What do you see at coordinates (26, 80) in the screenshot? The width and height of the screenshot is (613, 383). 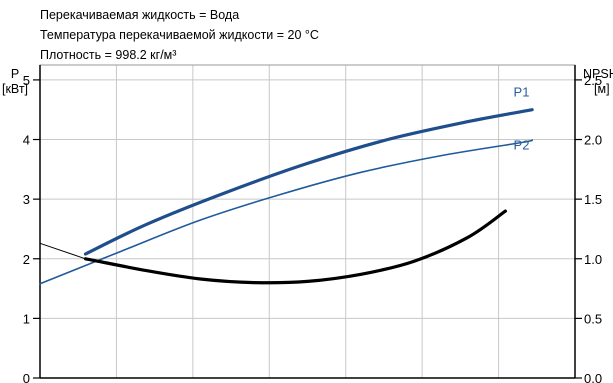 I see `left-tick-label: 5` at bounding box center [26, 80].